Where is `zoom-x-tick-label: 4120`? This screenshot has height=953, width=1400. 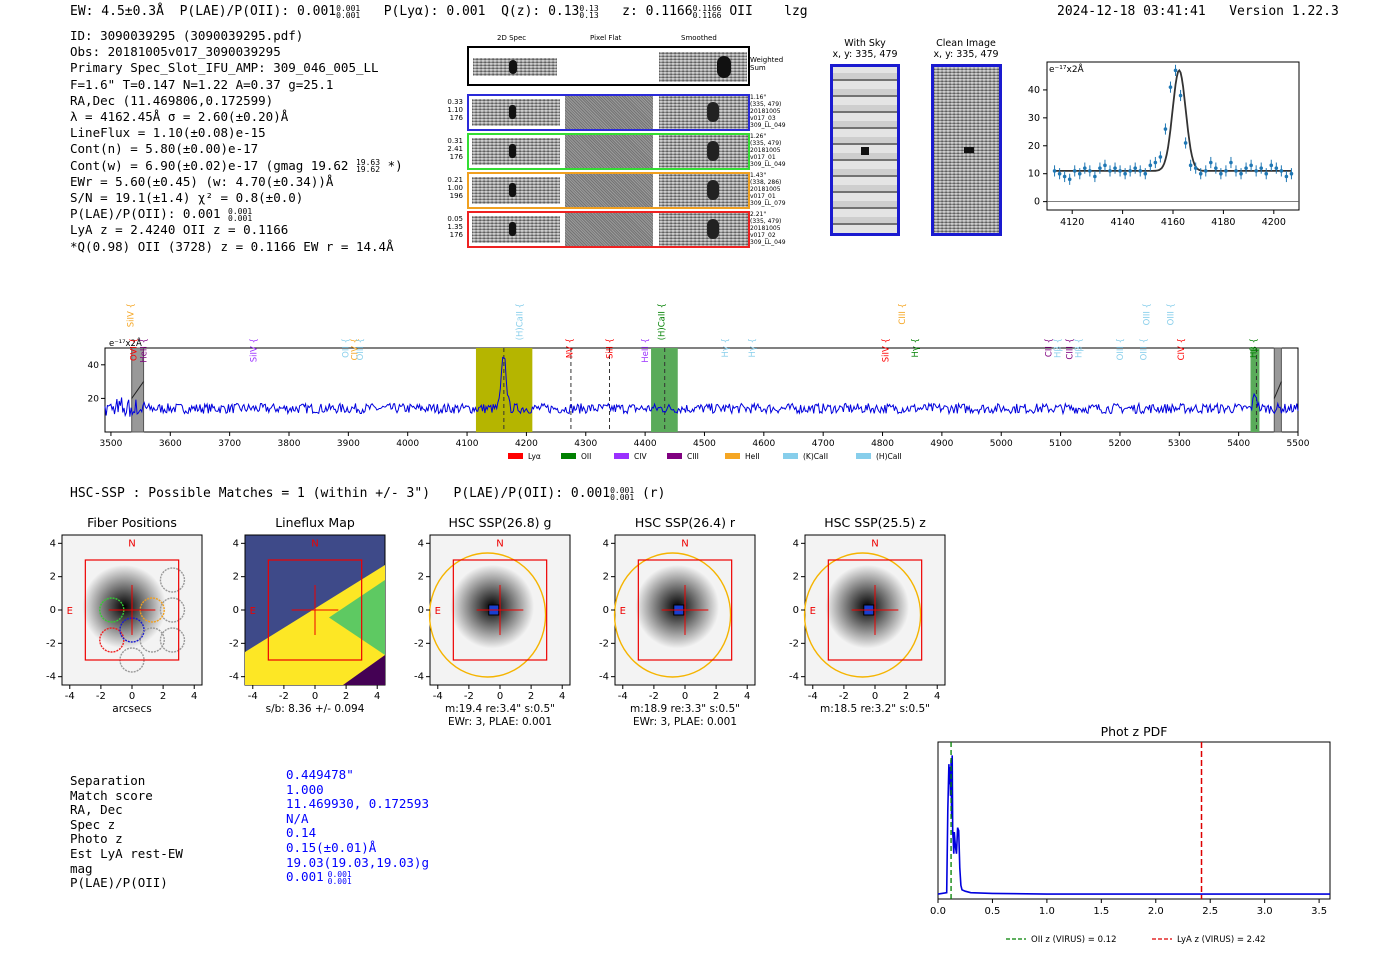 zoom-x-tick-label: 4120 is located at coordinates (1072, 222).